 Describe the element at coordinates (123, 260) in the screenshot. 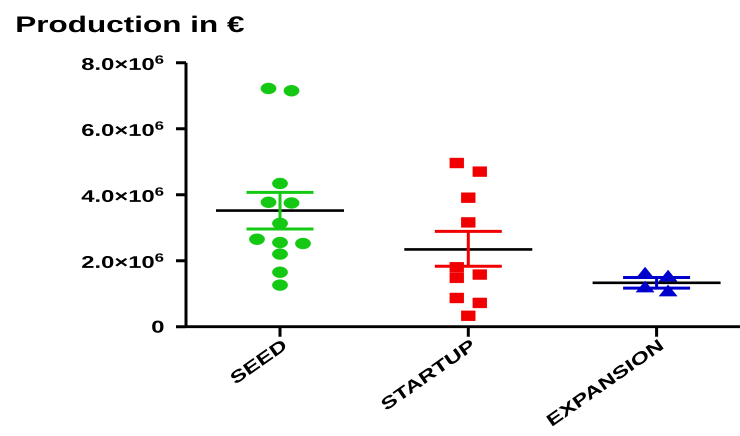

I see `y-tick-label: 2.0×10$^{6}$` at that location.